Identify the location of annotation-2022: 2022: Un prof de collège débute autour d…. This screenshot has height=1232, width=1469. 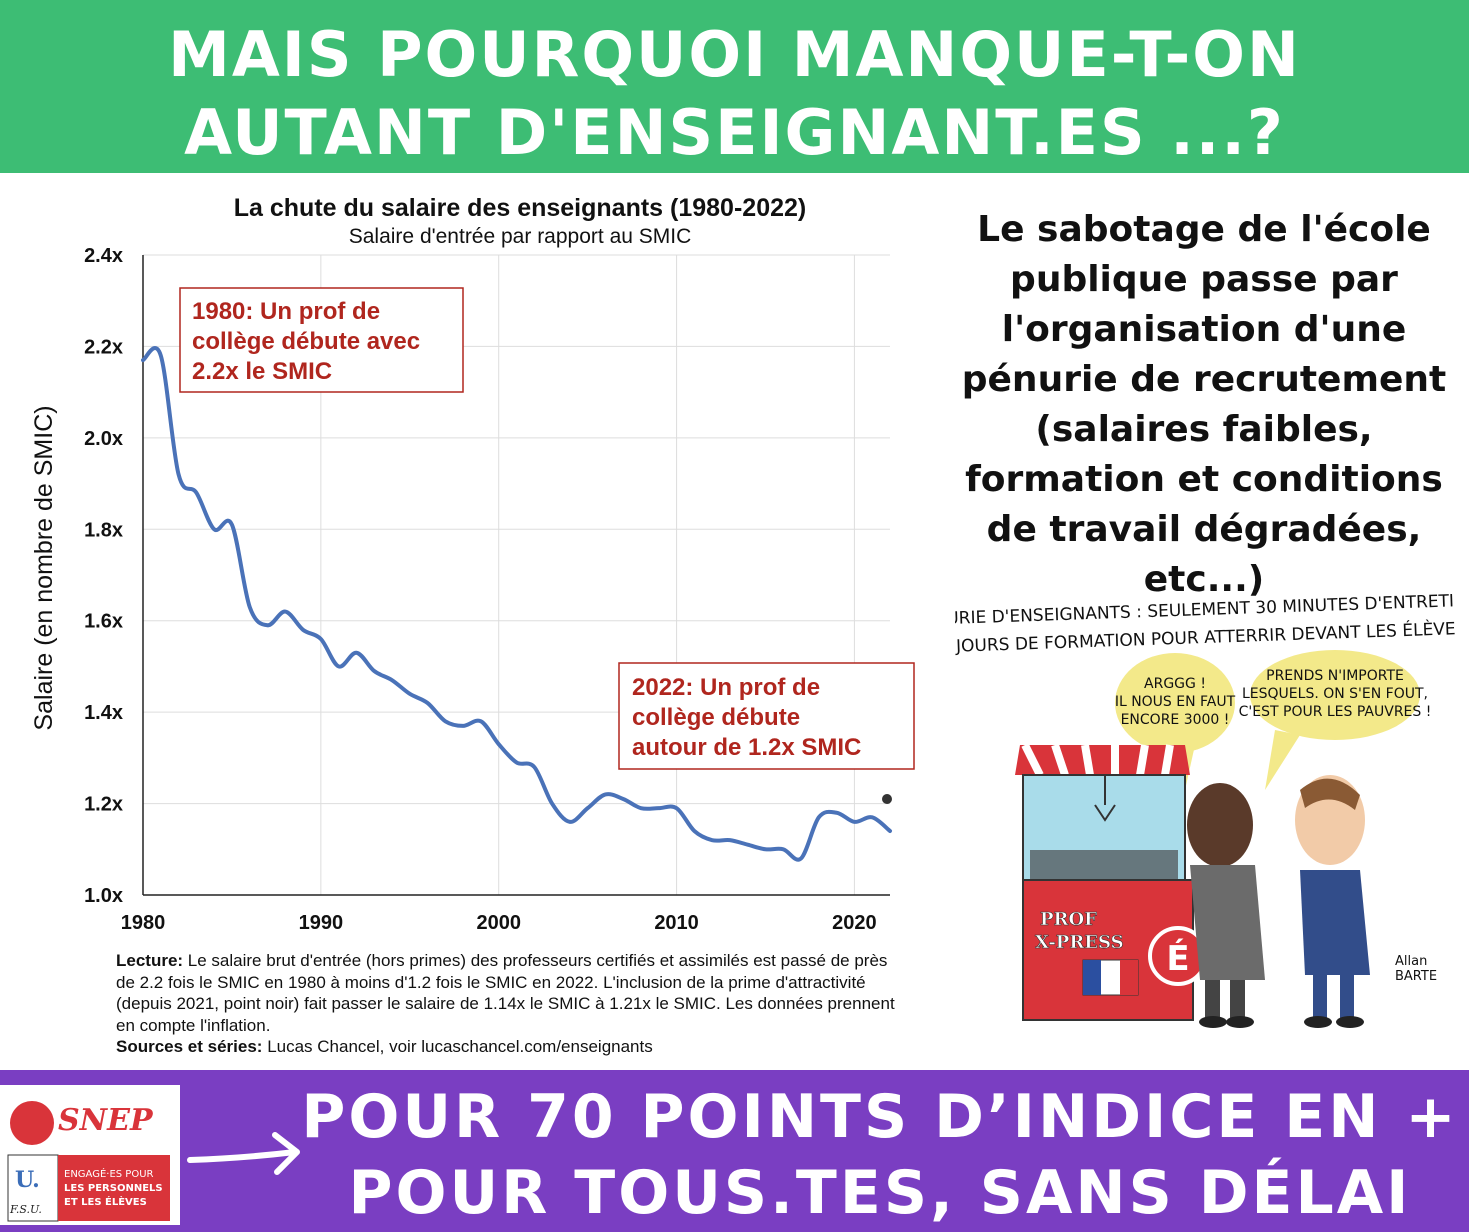
(766, 716).